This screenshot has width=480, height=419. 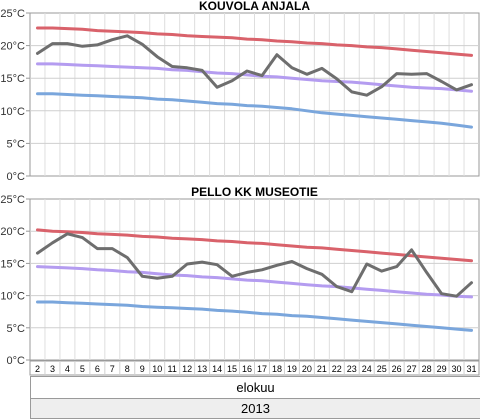 What do you see at coordinates (12, 47) in the screenshot?
I see `y-tick-label: 20°C` at bounding box center [12, 47].